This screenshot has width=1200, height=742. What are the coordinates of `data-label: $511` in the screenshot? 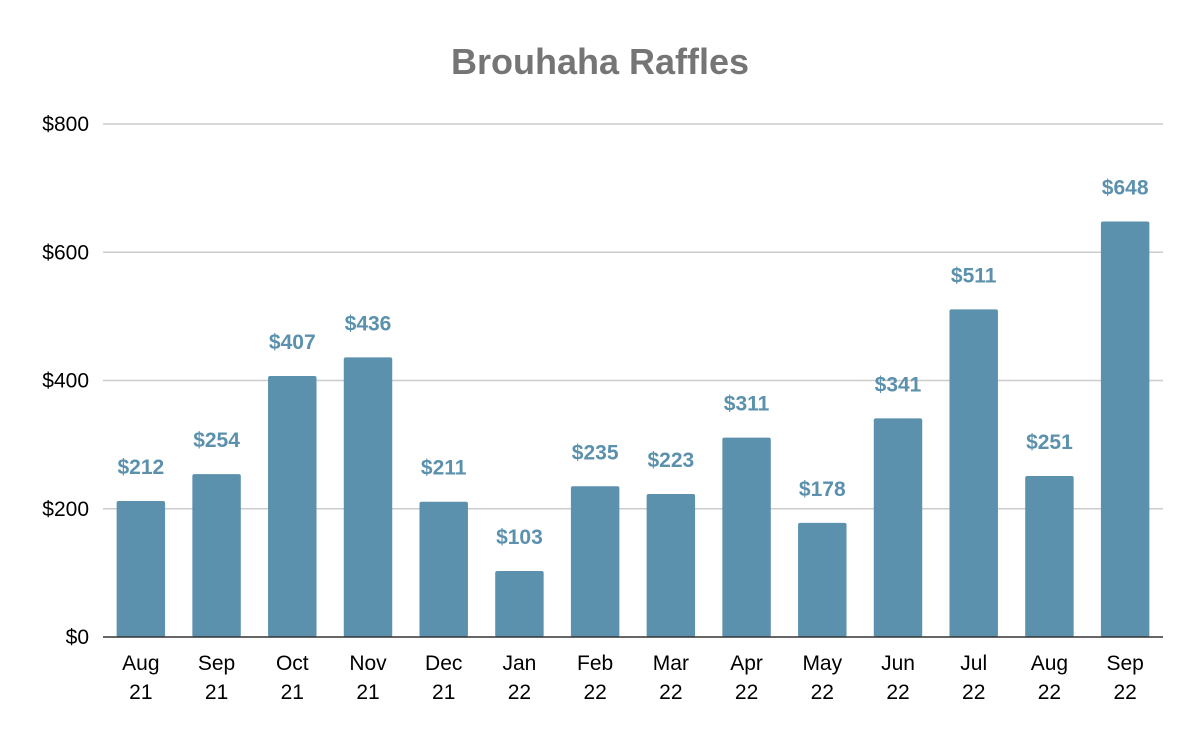 It's located at (974, 275).